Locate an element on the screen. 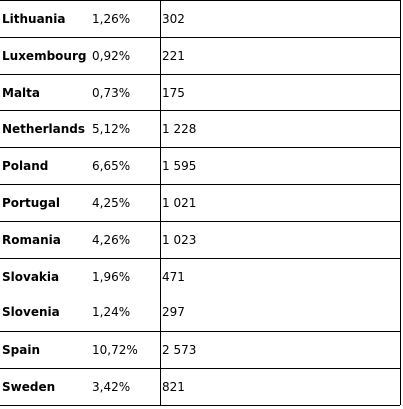 This screenshot has width=403, height=409. share: 4,26% is located at coordinates (111, 239).